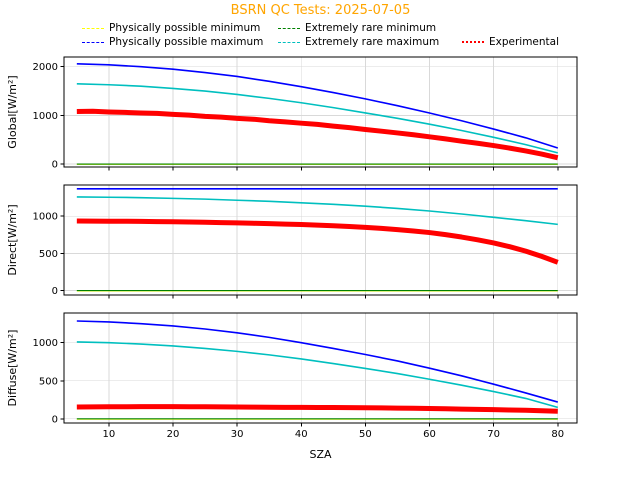 This screenshot has height=480, width=640. I want to click on x-tick-label: 50, so click(365, 434).